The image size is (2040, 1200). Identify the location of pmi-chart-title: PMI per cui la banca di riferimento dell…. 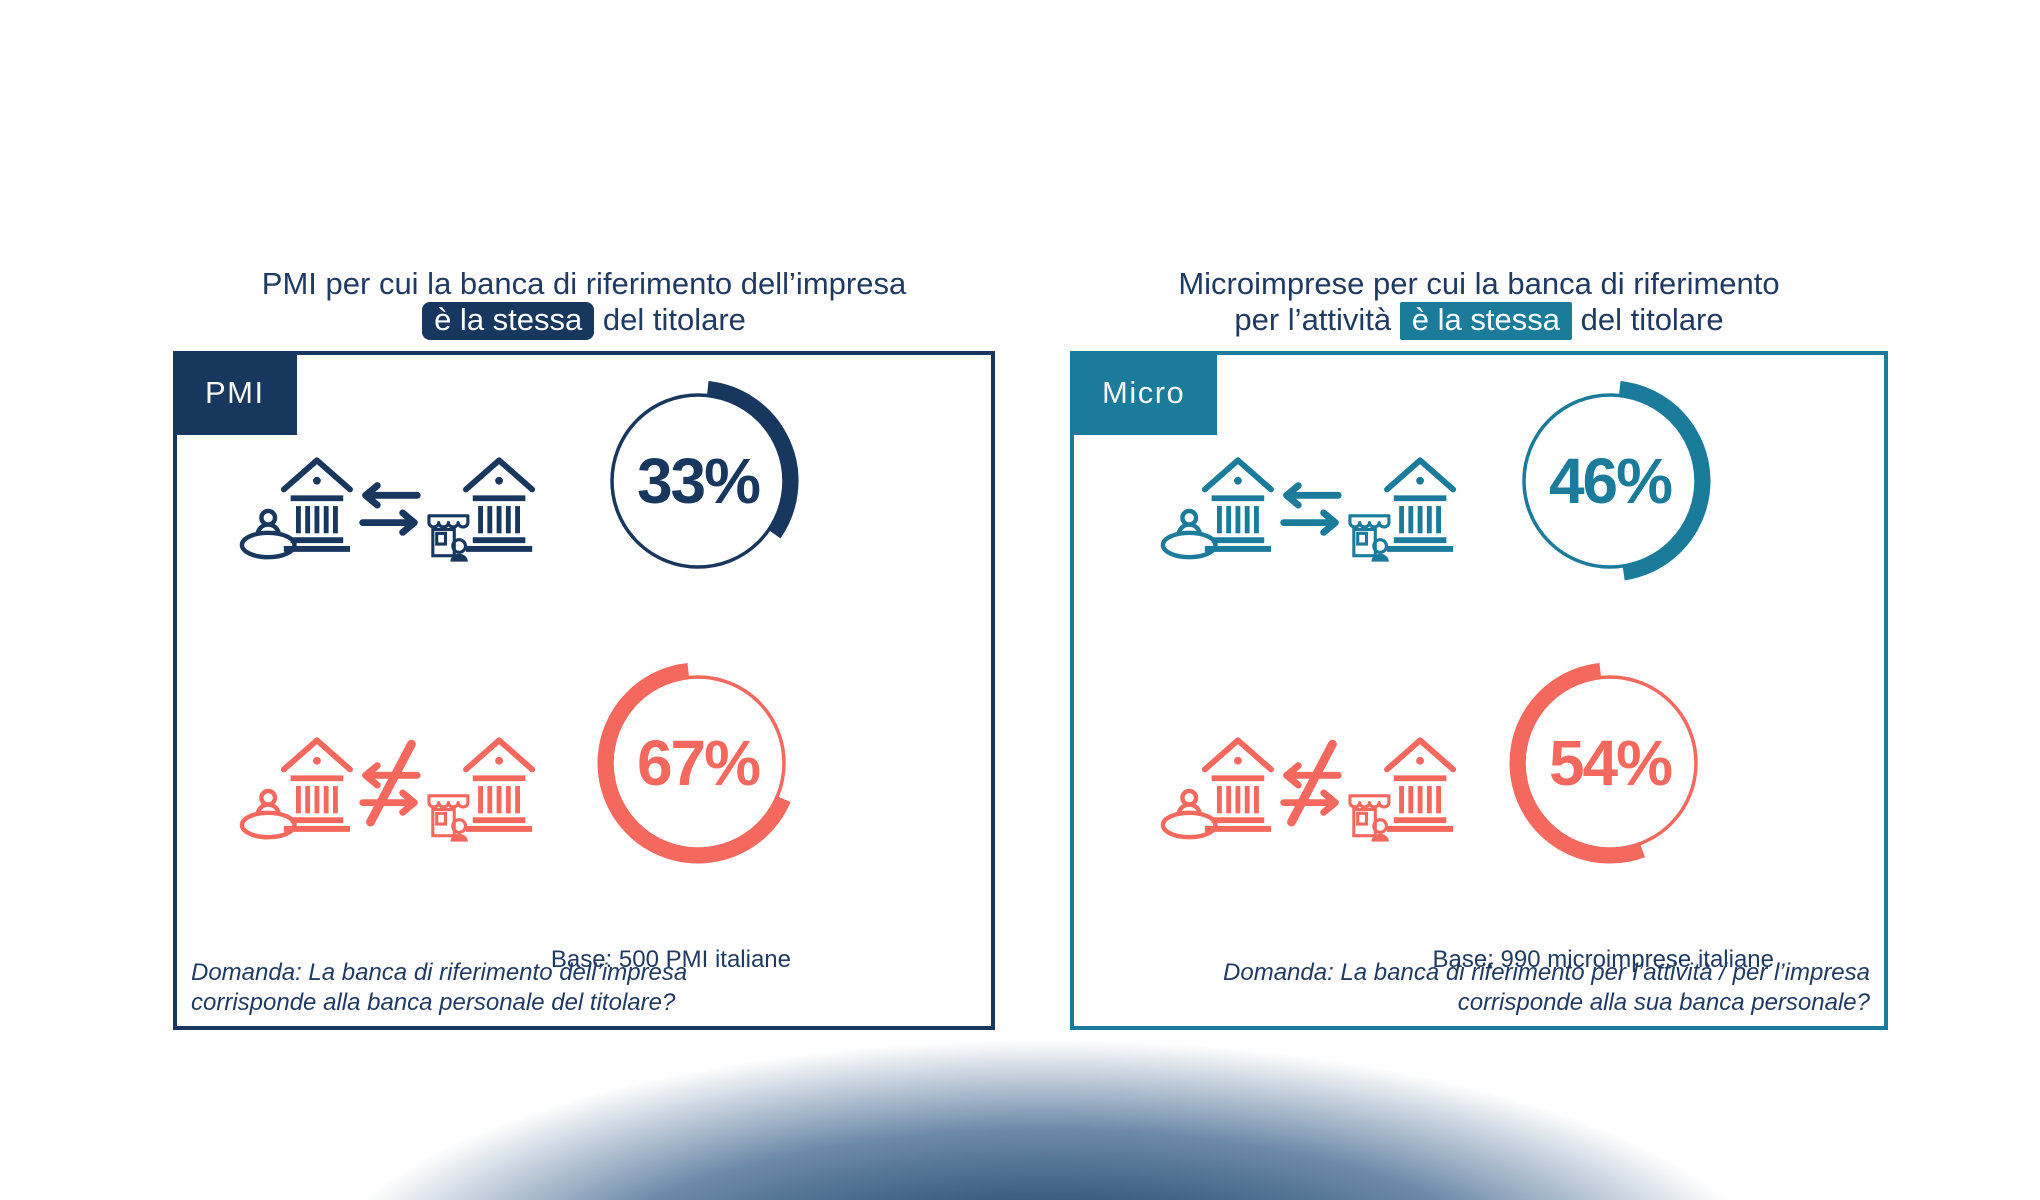
(584, 321).